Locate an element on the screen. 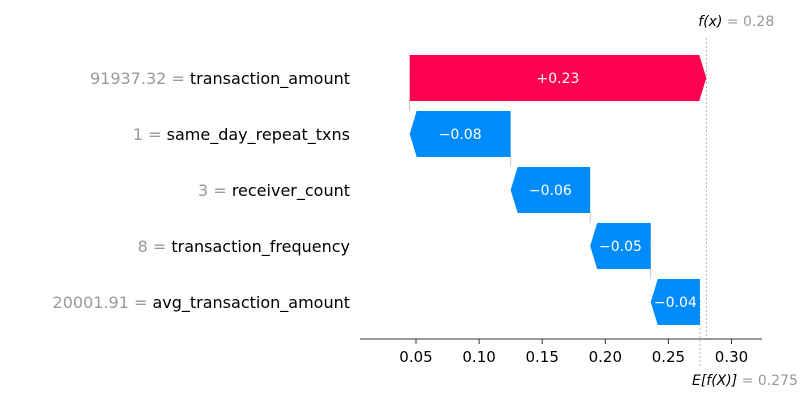 The height and width of the screenshot is (400, 800). bar-transaction_frequency is located at coordinates (620, 246).